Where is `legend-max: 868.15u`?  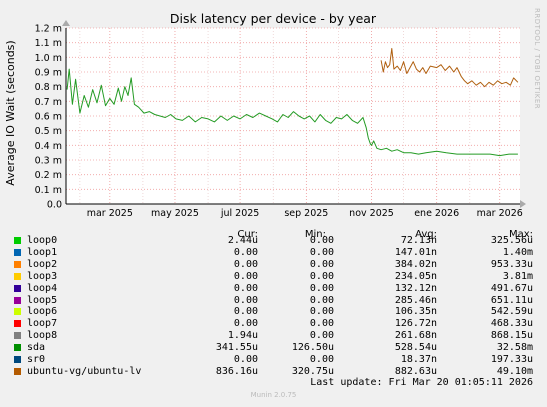
legend-max: 868.15u is located at coordinates (511, 336).